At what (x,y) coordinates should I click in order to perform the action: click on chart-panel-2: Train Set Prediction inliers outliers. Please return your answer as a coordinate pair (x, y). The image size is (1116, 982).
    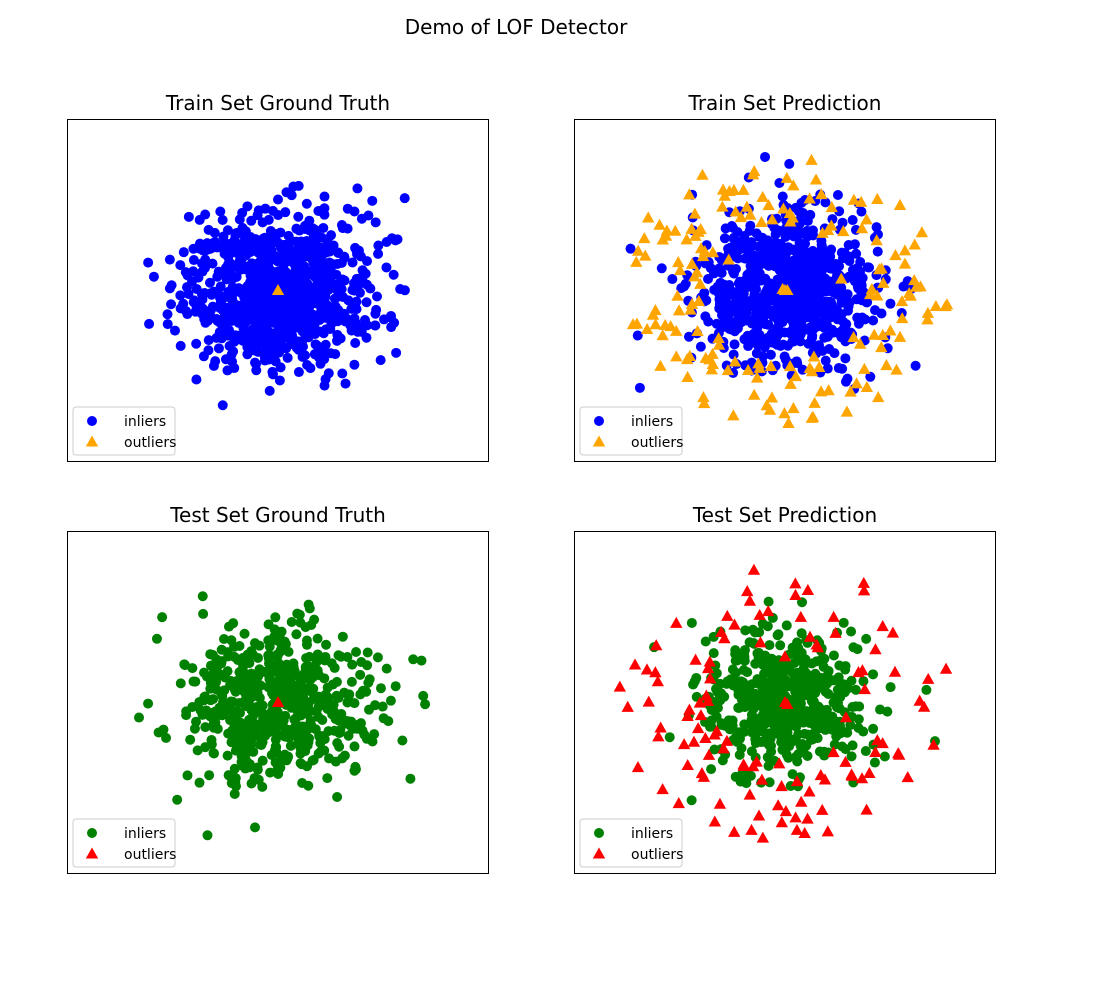
    Looking at the image, I should click on (785, 276).